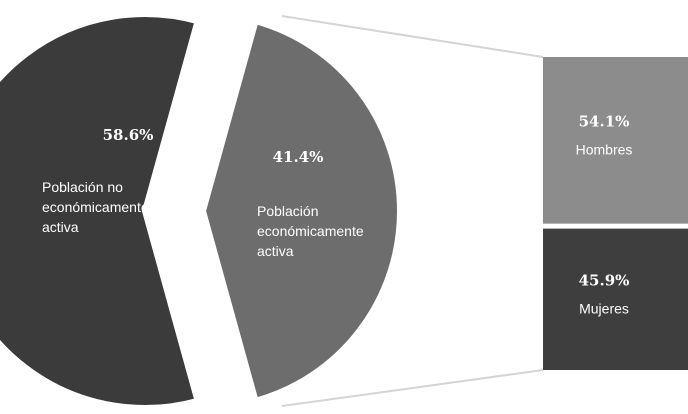  I want to click on pie-category-label-poblacion-economicamente-activa-line-1: Población, so click(288, 211).